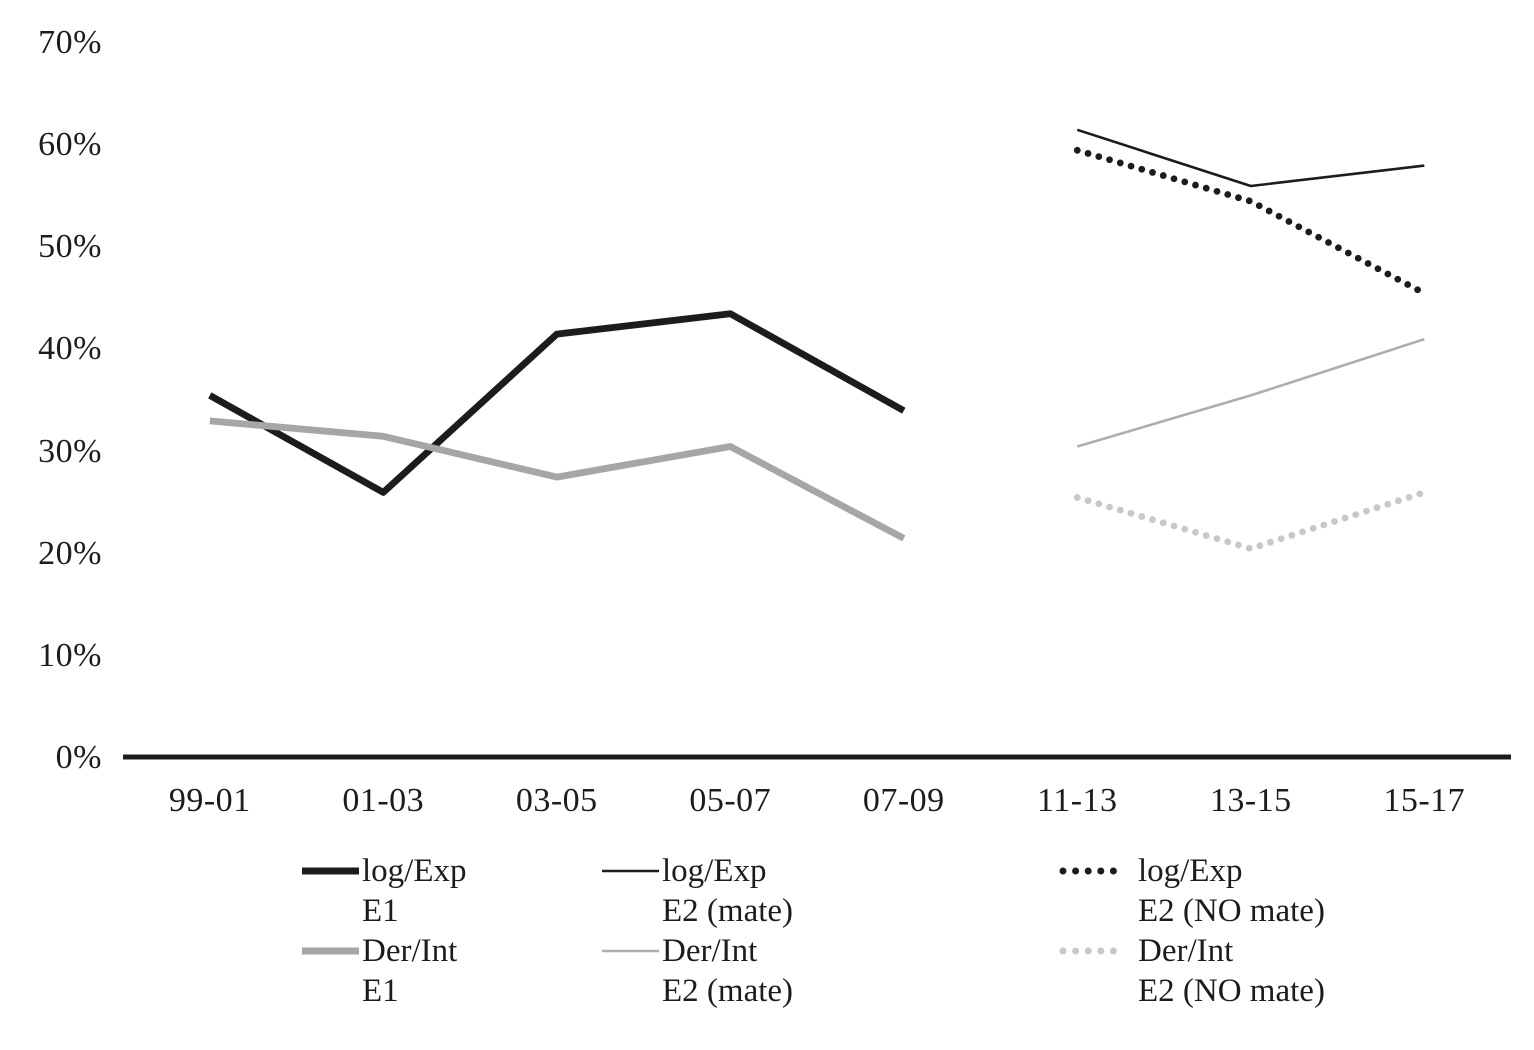 This screenshot has width=1534, height=1050. Describe the element at coordinates (1250, 800) in the screenshot. I see `x-tick-label: 13-15` at that location.